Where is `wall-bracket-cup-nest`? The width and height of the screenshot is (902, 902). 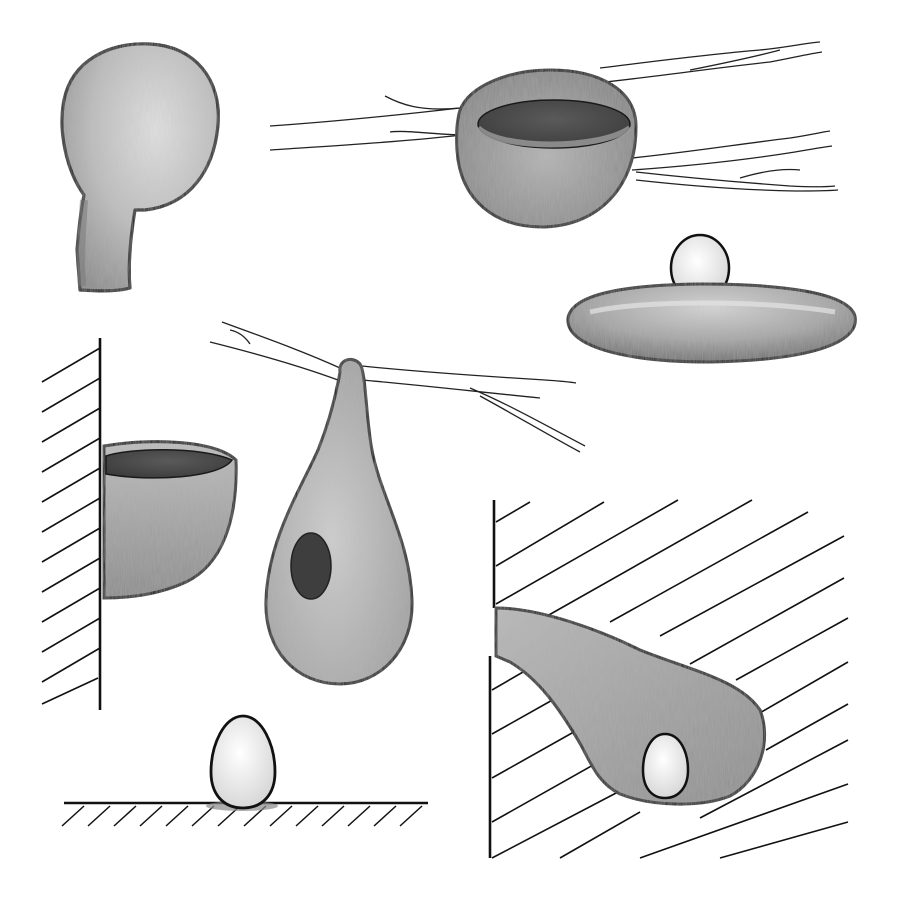
wall-bracket-cup-nest is located at coordinates (139, 524).